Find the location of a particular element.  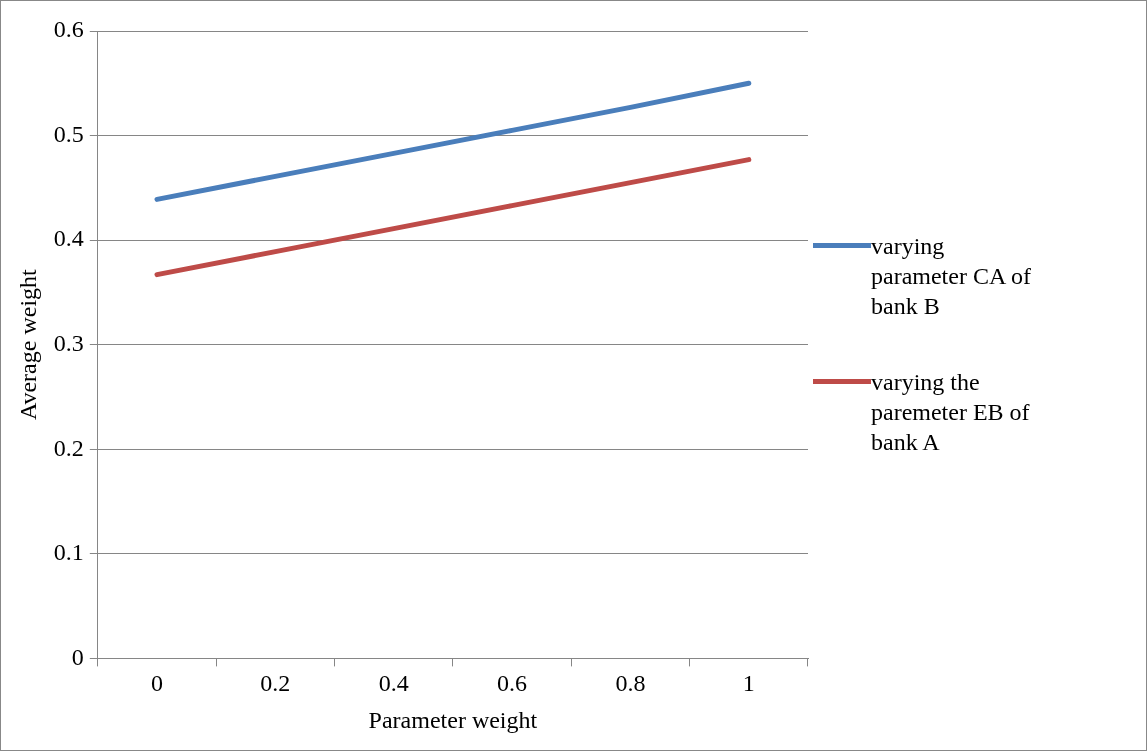

y-tick-label: 0.5 is located at coordinates (68, 133).